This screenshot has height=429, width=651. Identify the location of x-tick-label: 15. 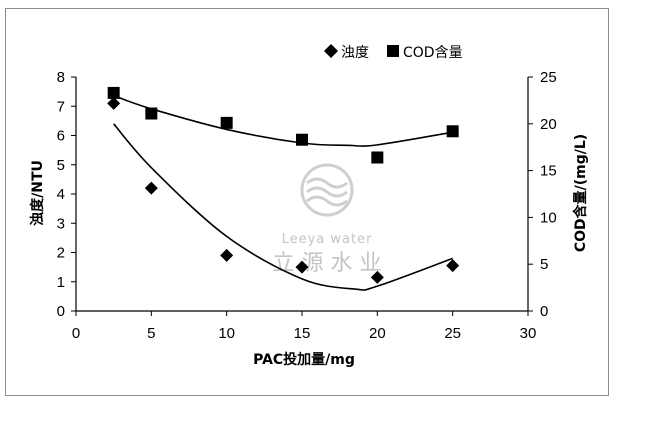
(302, 333).